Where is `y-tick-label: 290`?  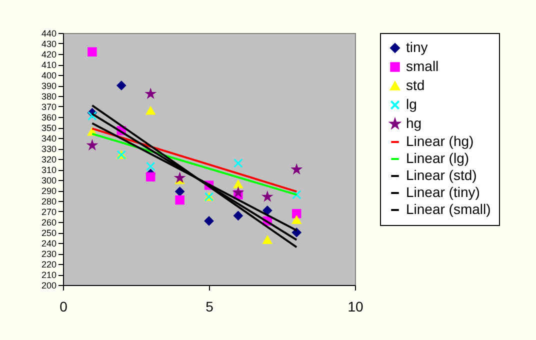 y-tick-label: 290 is located at coordinates (48, 191).